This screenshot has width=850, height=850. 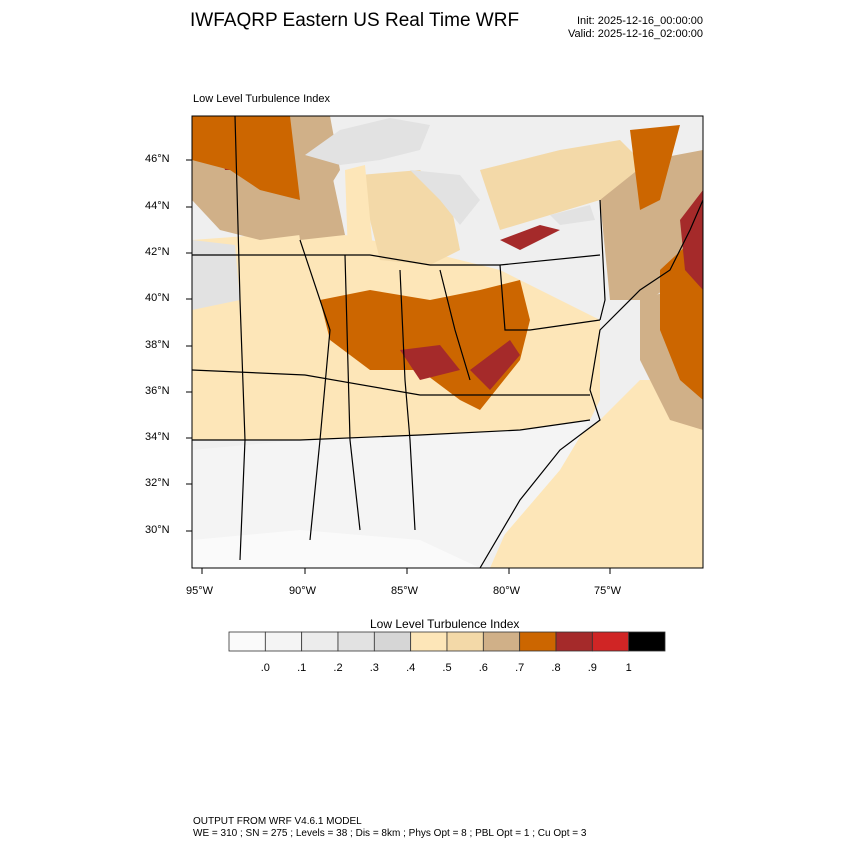 I want to click on canada-orange, so click(x=655, y=167).